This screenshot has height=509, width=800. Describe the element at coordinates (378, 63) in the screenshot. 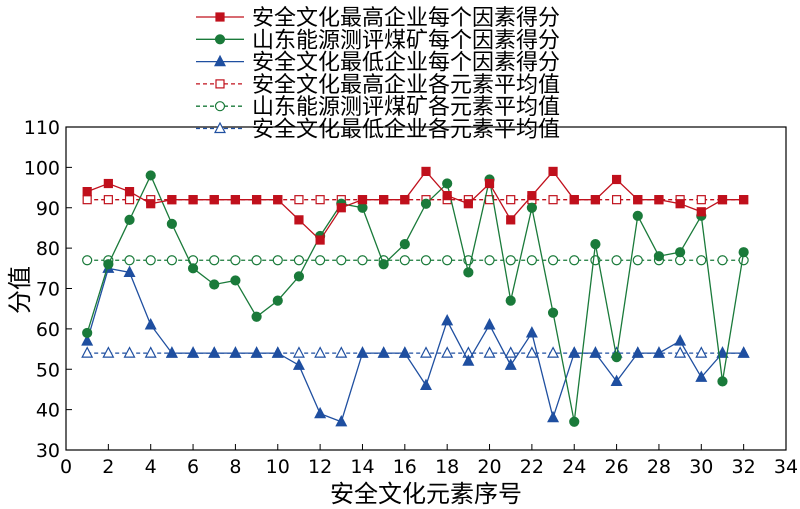

I see `legend-item: 安全文化最低企业每个因素得分` at that location.